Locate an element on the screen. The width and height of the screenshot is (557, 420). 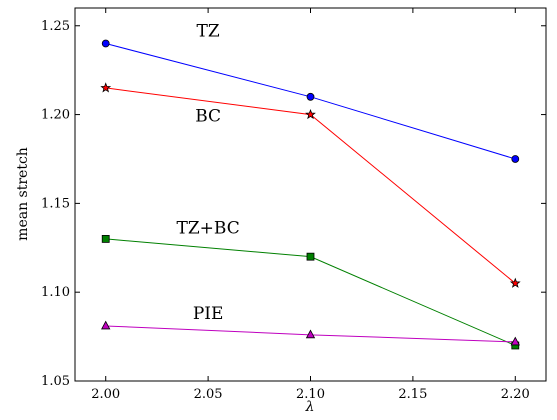
y-axis-label: mean stretch is located at coordinates (23, 194).